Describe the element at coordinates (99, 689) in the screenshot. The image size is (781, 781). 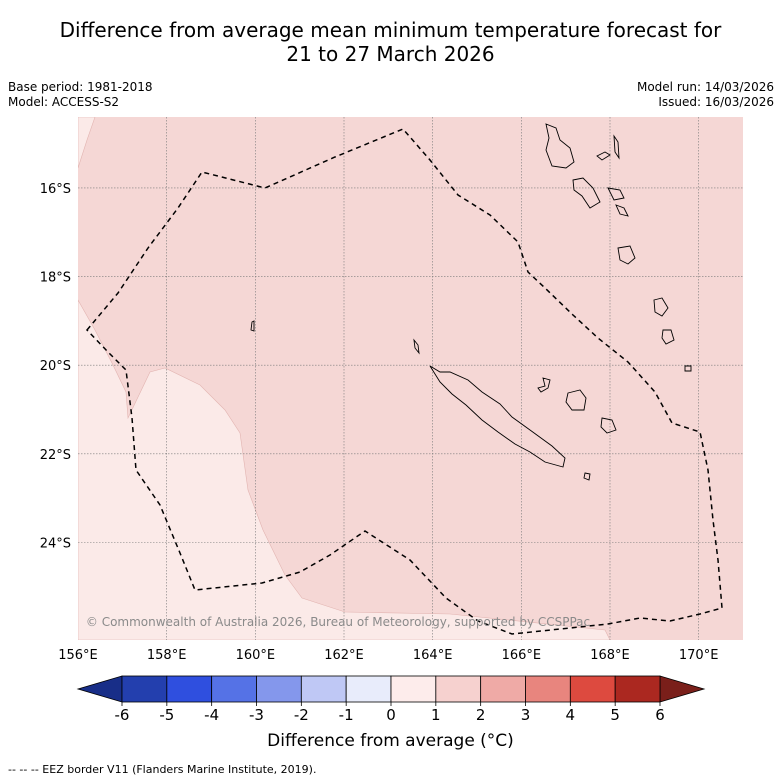
I see `colorbar-under-arrow` at that location.